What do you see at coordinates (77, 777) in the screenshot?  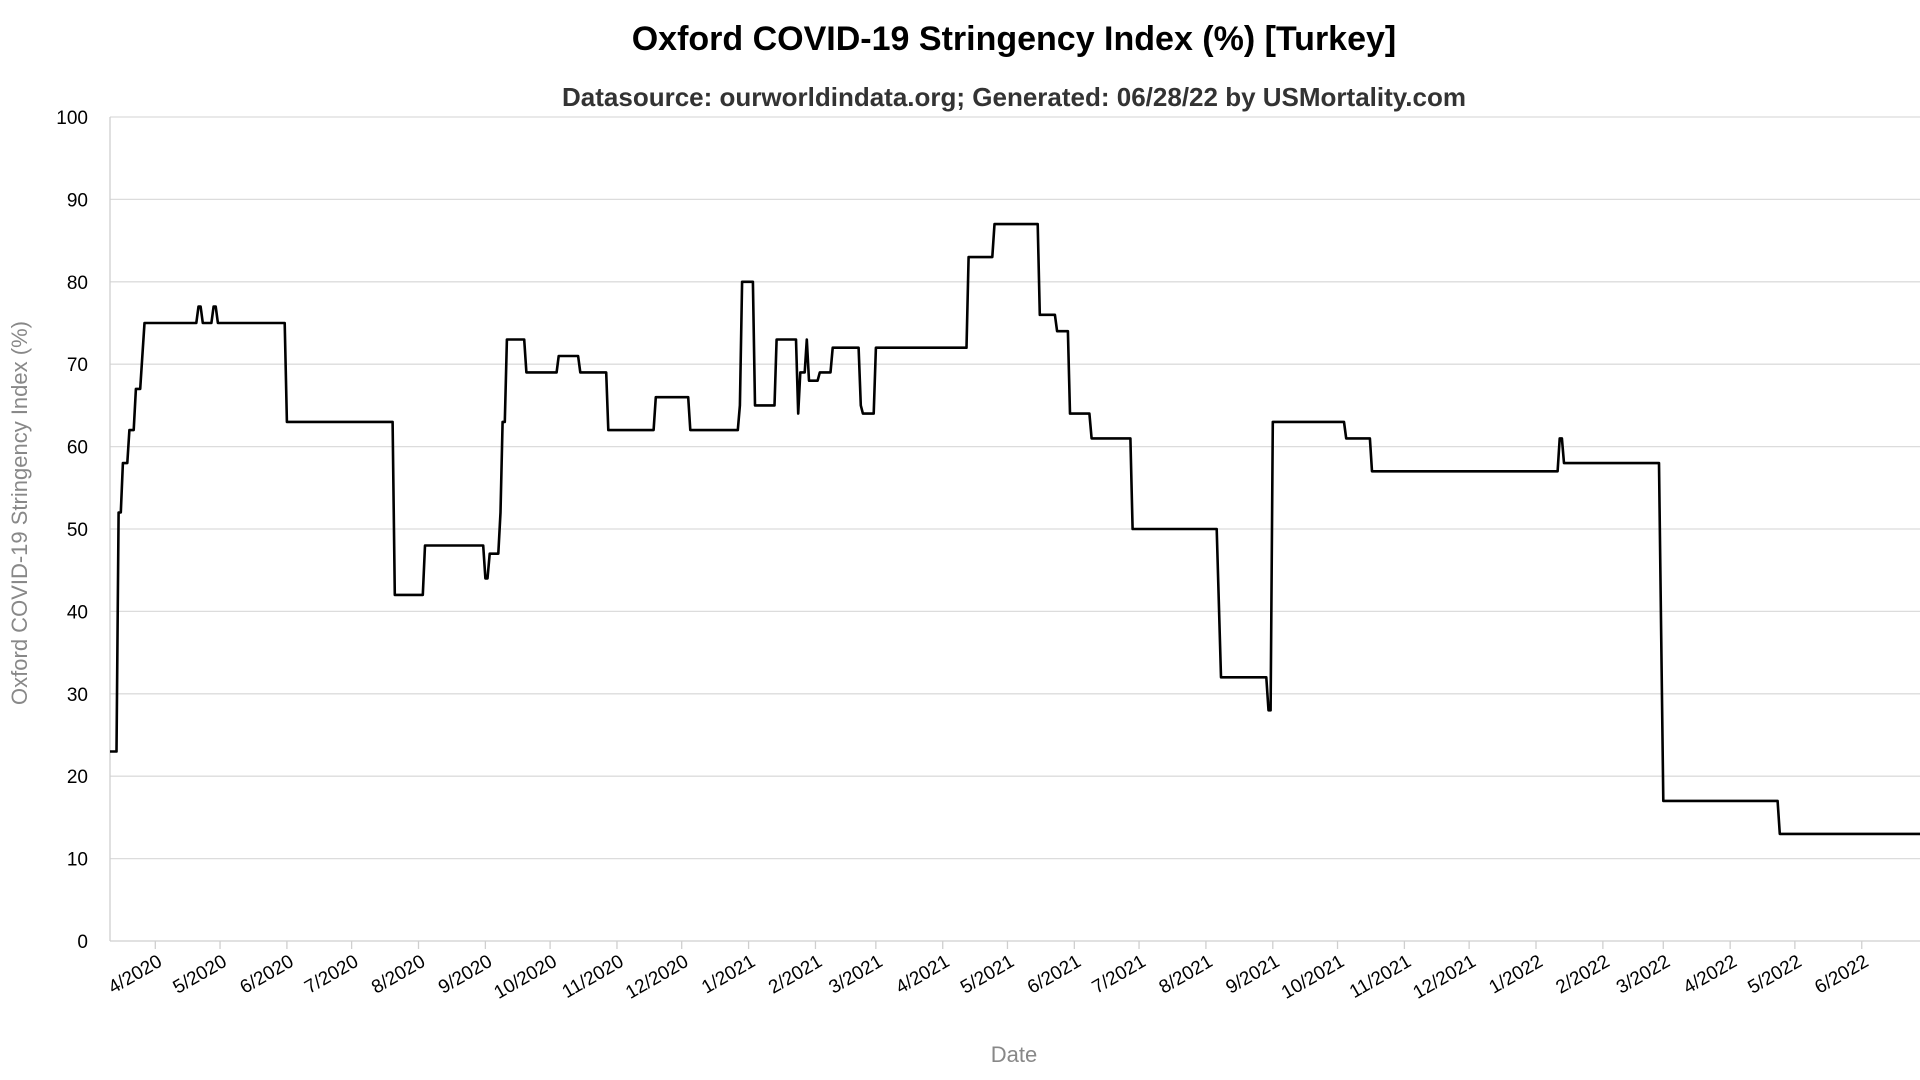 I see `y-tick-label: 20` at bounding box center [77, 777].